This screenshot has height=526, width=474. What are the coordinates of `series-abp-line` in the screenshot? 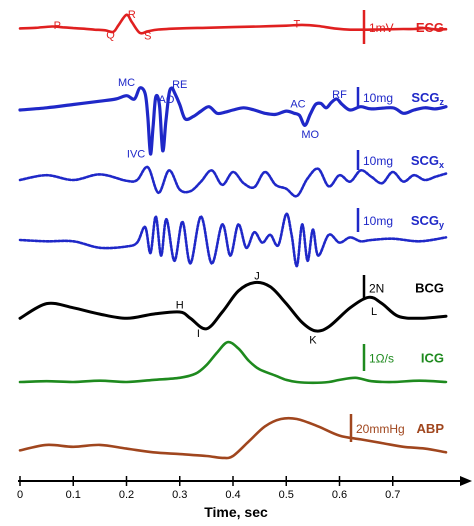 It's located at (233, 438).